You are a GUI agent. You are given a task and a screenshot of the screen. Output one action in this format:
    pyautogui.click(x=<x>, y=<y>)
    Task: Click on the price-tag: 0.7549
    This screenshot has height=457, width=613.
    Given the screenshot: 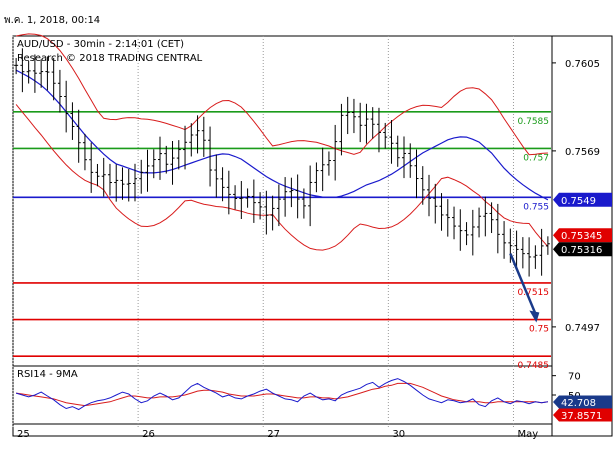 What is the action you would take?
    pyautogui.click(x=582, y=199)
    